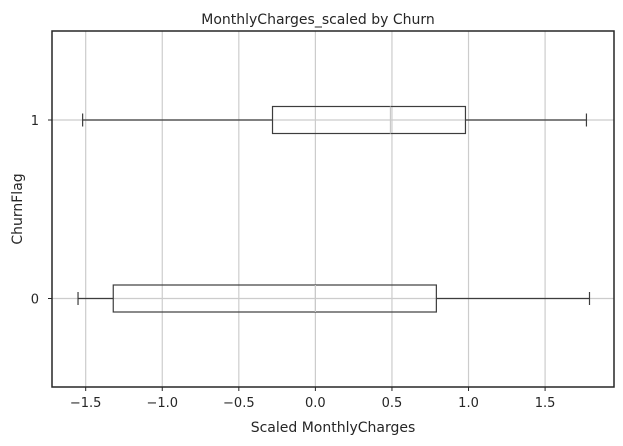 This screenshot has width=623, height=446. Describe the element at coordinates (315, 403) in the screenshot. I see `x-tick-label: 0.0` at that location.